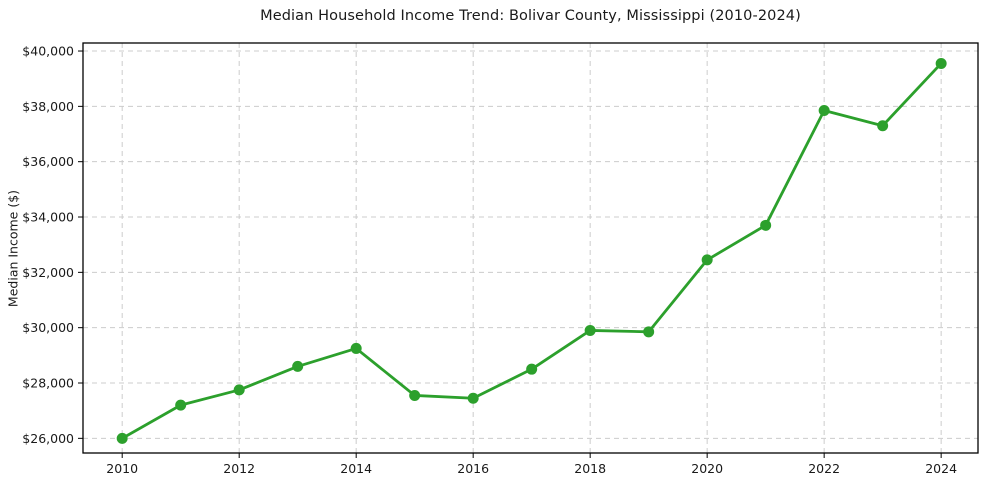 The width and height of the screenshot is (989, 490). I want to click on data-point-2023, so click(883, 126).